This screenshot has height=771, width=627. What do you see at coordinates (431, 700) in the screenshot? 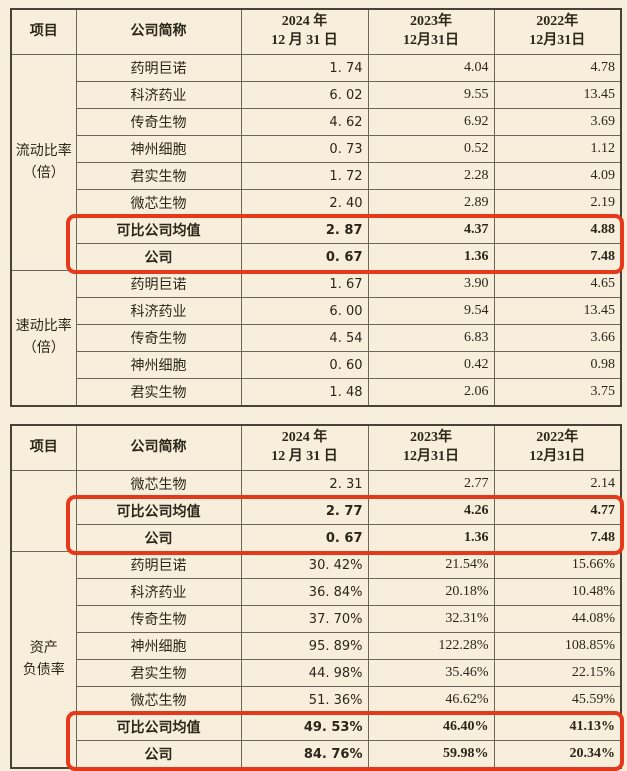
I see `value-cell-2023: 46.62%` at bounding box center [431, 700].